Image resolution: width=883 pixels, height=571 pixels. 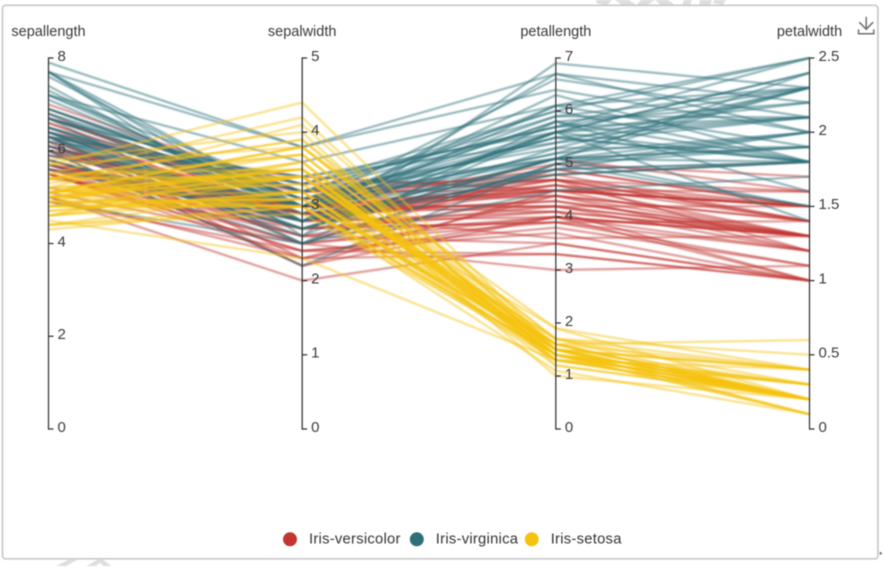 What do you see at coordinates (48, 32) in the screenshot?
I see `svg-text: sepallength` at bounding box center [48, 32].